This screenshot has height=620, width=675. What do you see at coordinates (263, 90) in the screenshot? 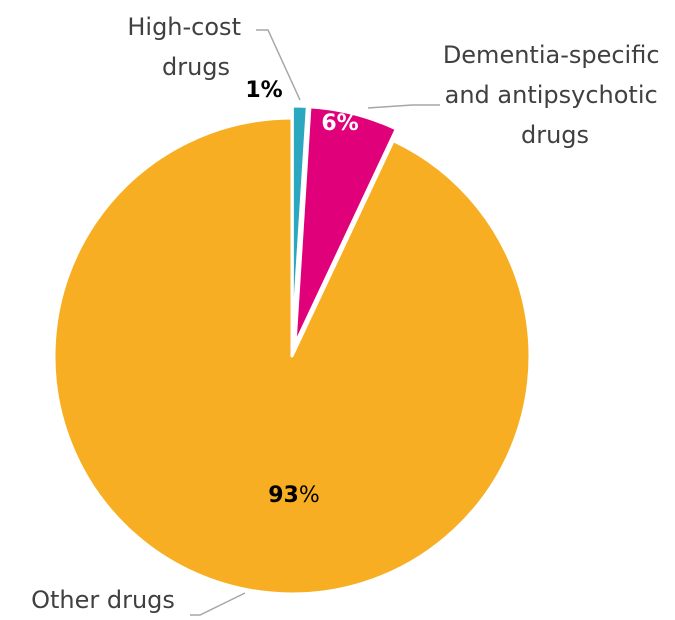
I see `pct-high-cost: 1%` at bounding box center [263, 90].